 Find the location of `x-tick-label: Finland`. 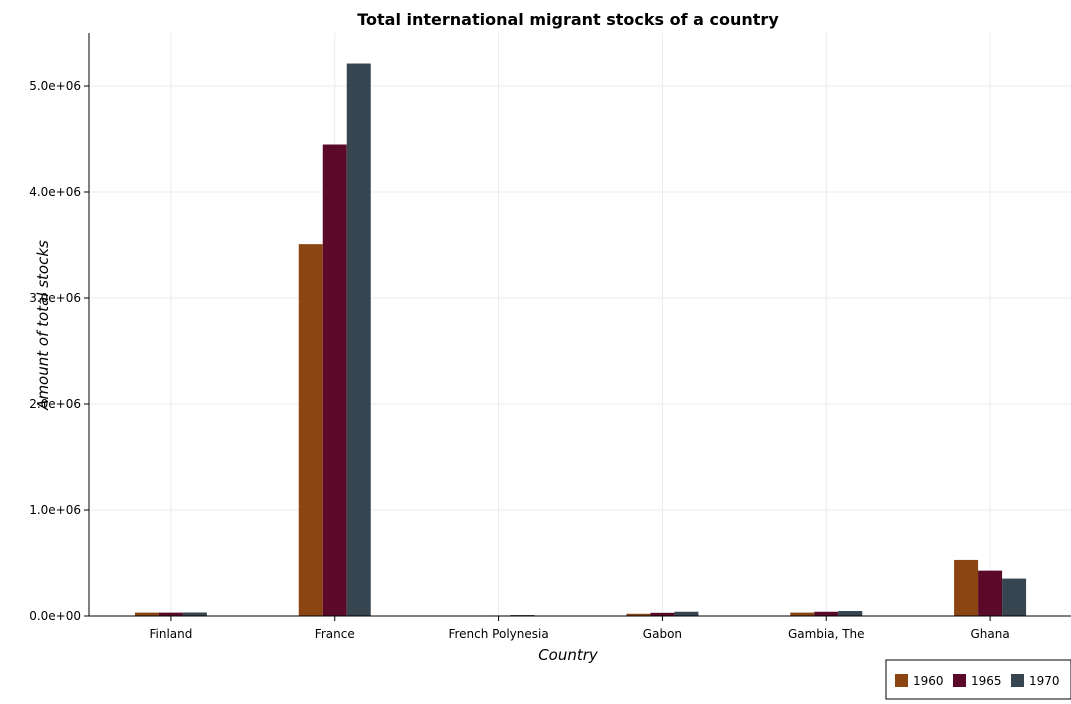

x-tick-label: Finland is located at coordinates (170, 634).